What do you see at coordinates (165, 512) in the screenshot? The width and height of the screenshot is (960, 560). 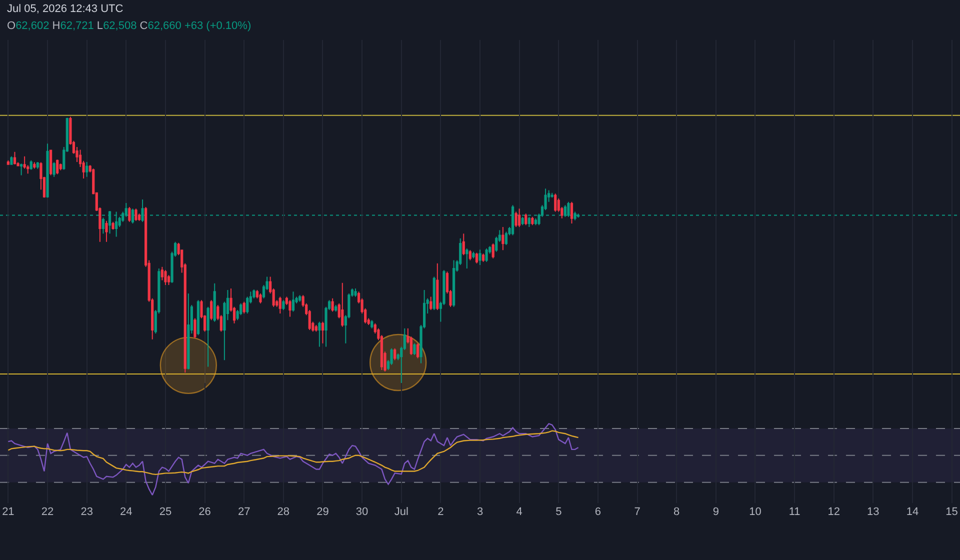 I see `x-tick-label: 25` at bounding box center [165, 512].